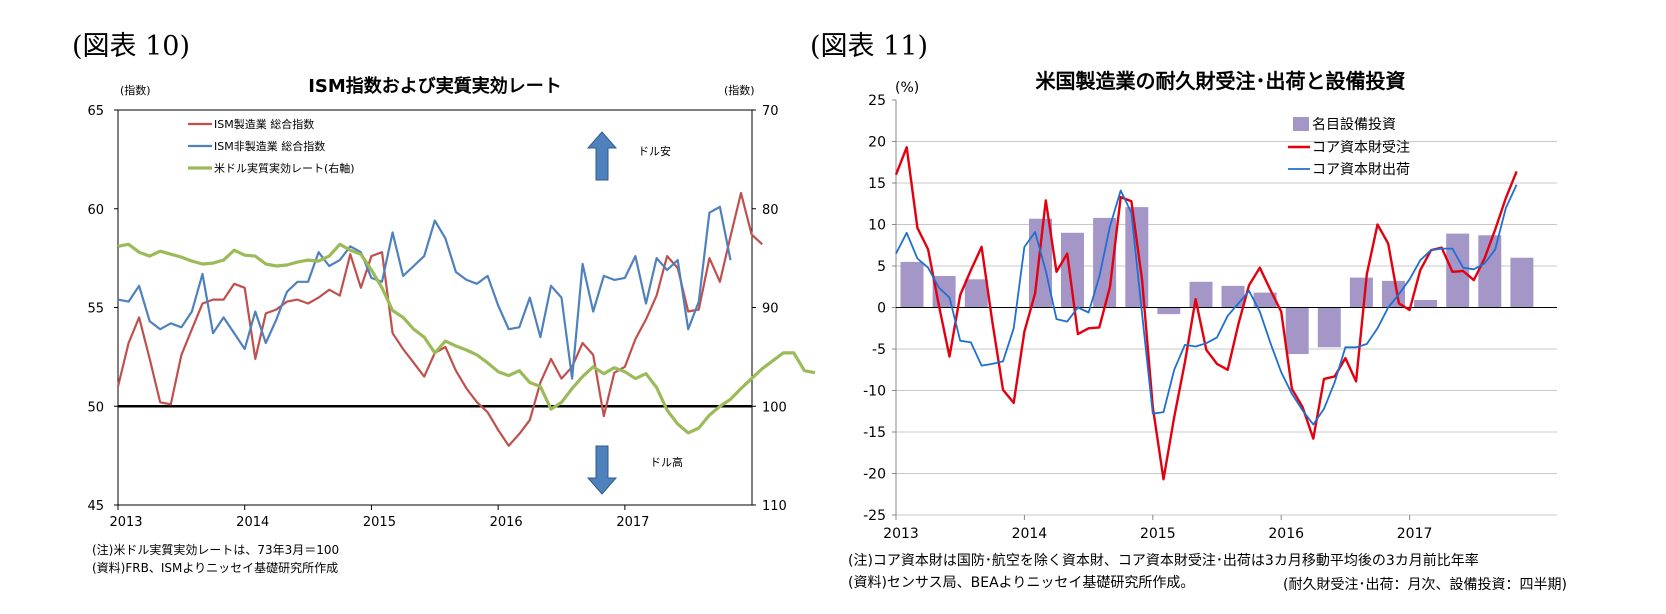  I want to click on fig11-ytick-label: -20, so click(874, 475).